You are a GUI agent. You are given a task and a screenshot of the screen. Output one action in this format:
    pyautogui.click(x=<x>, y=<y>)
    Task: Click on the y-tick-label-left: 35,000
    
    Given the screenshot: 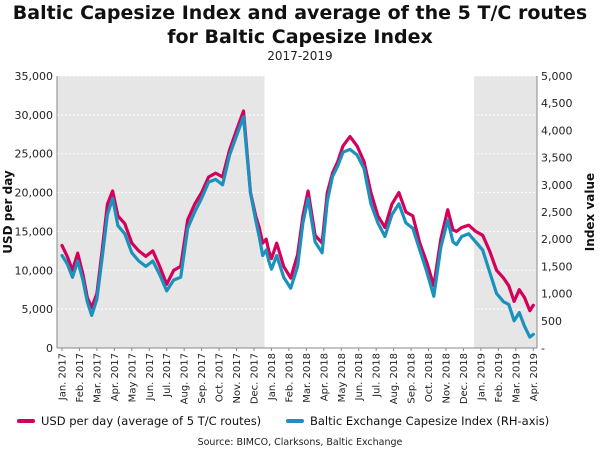 What is the action you would take?
    pyautogui.click(x=34, y=76)
    